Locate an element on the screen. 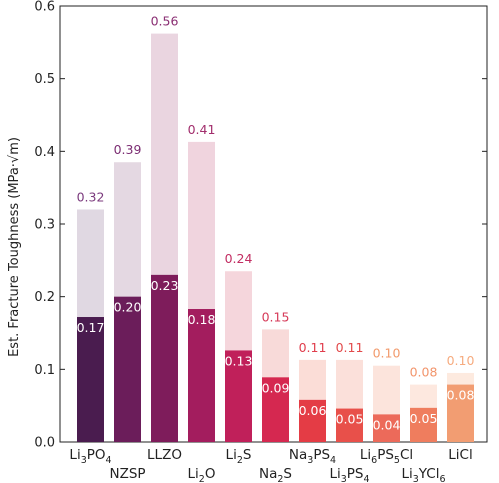 Image resolution: width=499 pixels, height=483 pixels. bar-lower-label: 0.23 is located at coordinates (165, 285).